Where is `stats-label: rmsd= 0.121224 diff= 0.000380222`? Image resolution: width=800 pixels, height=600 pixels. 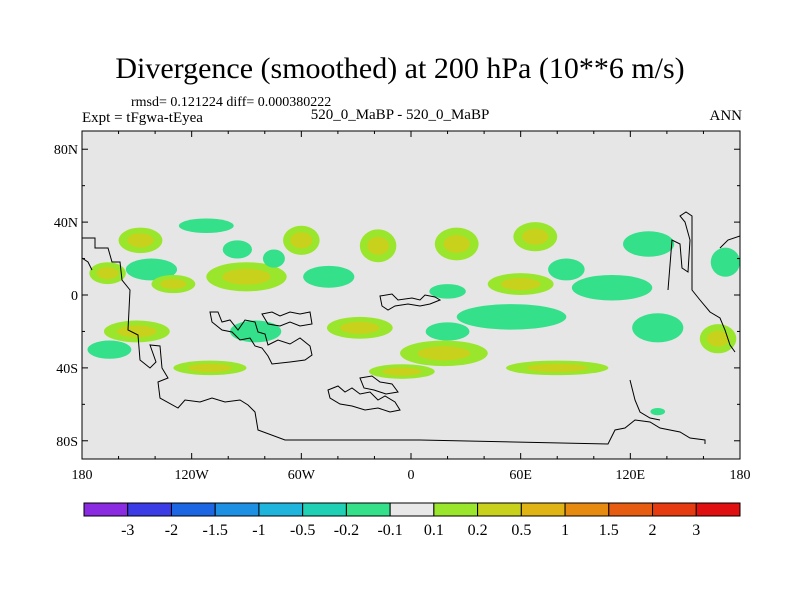
stats-label: rmsd= 0.121224 diff= 0.000380222 is located at coordinates (231, 102).